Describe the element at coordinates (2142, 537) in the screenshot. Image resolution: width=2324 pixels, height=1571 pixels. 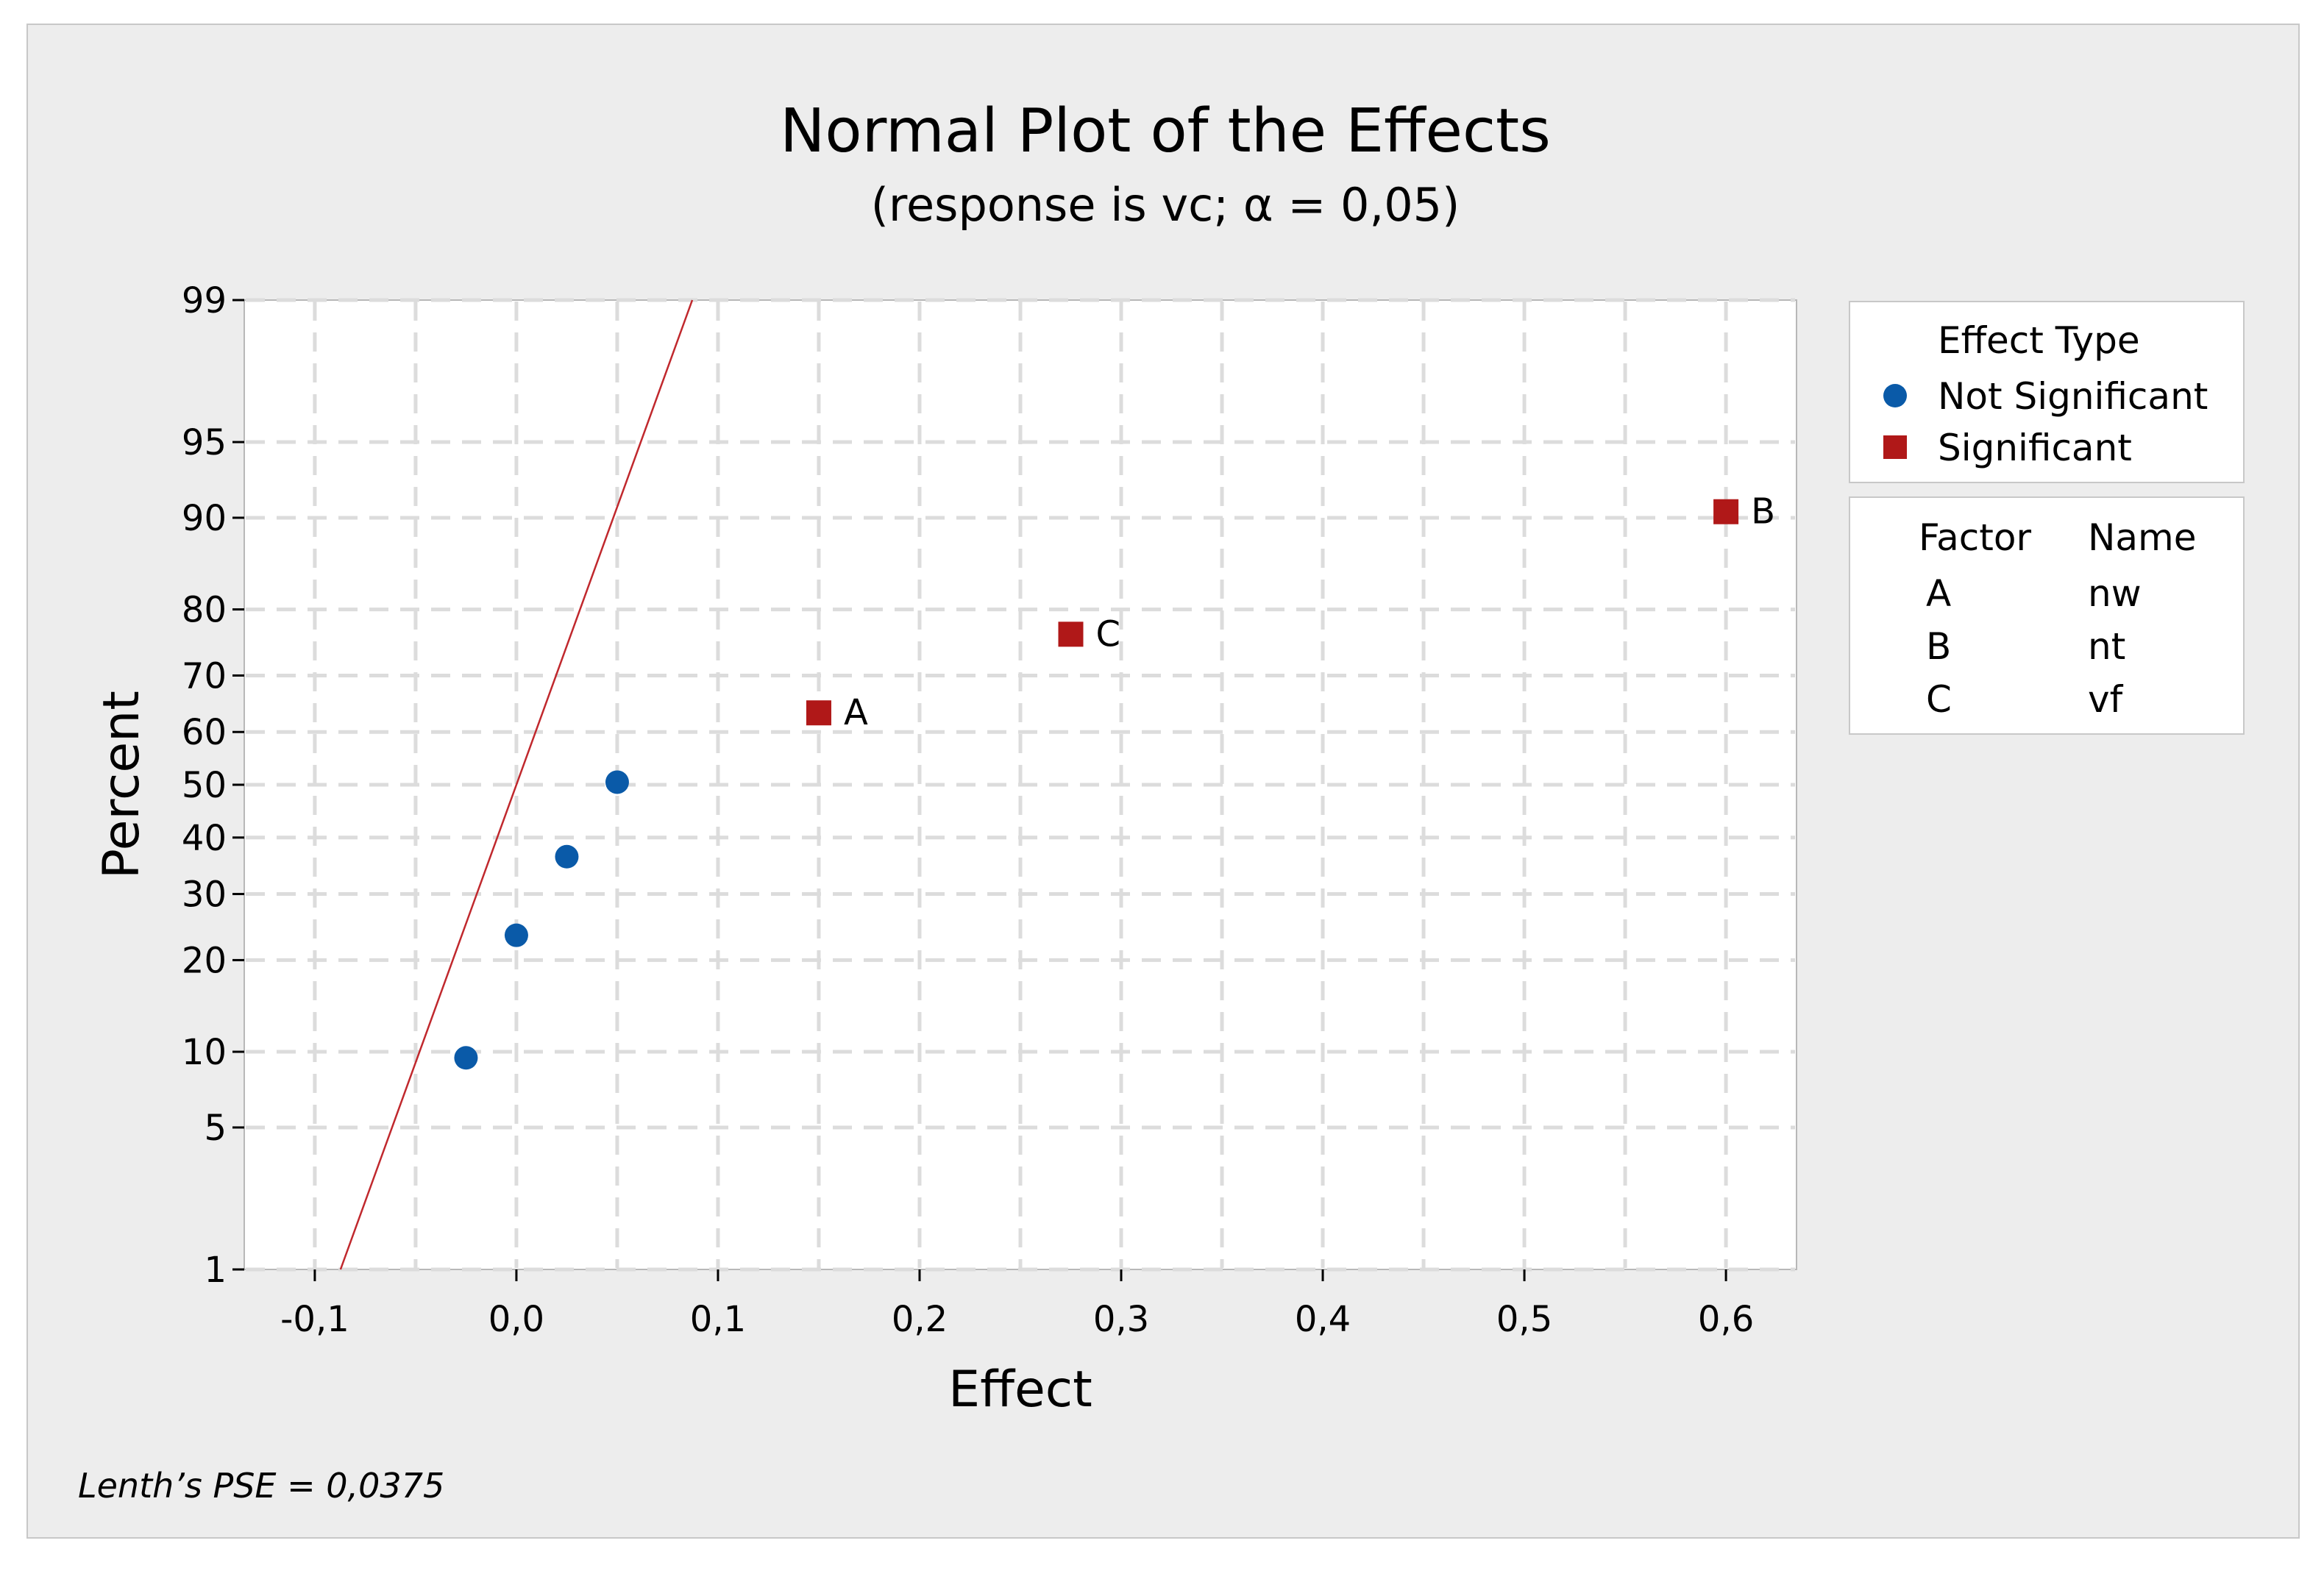
I see `factor-table-header-name: Name` at that location.